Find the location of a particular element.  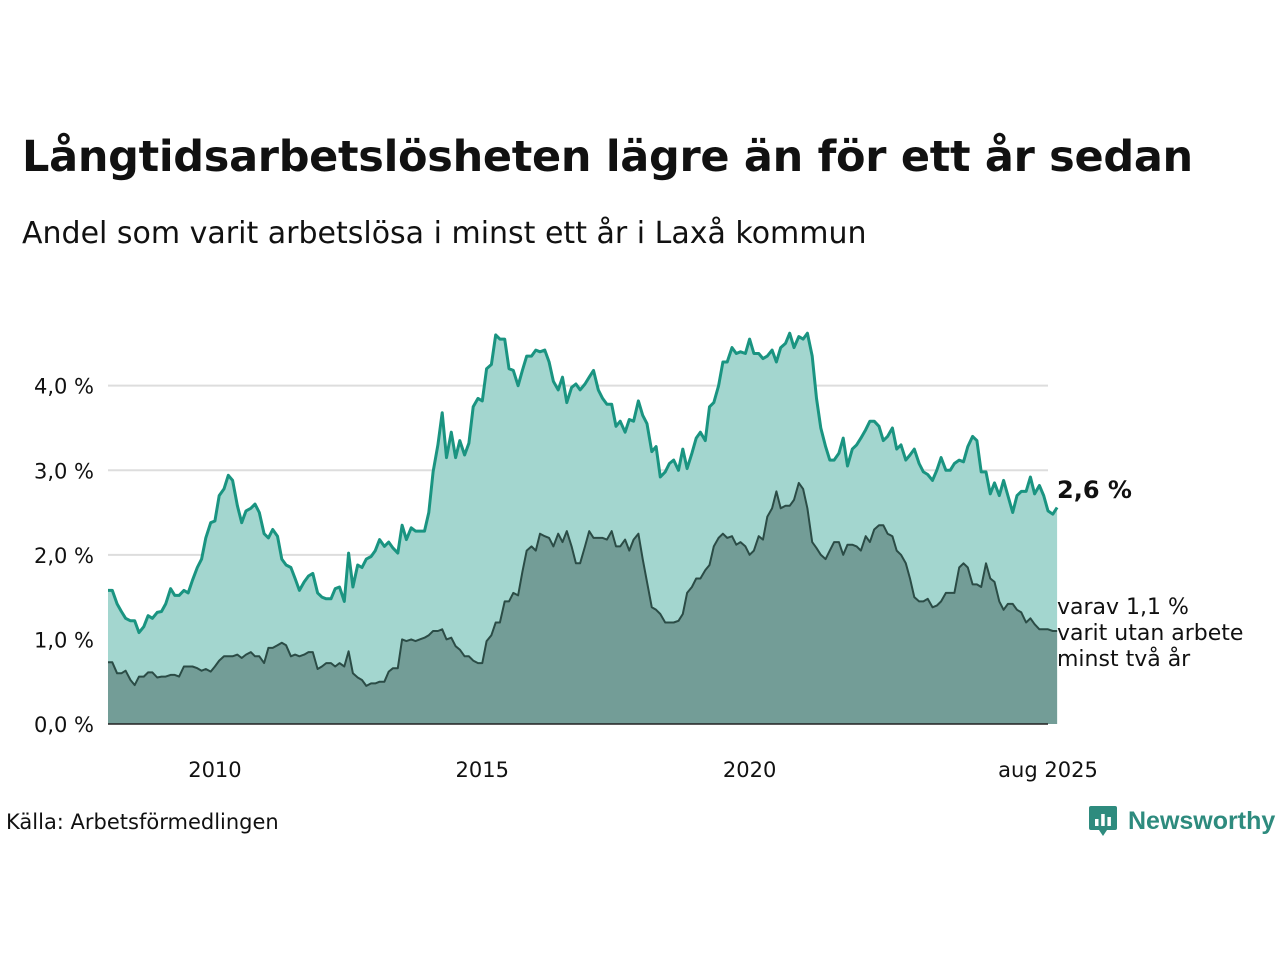

y-tick-label: 2,0 % is located at coordinates (64, 556).